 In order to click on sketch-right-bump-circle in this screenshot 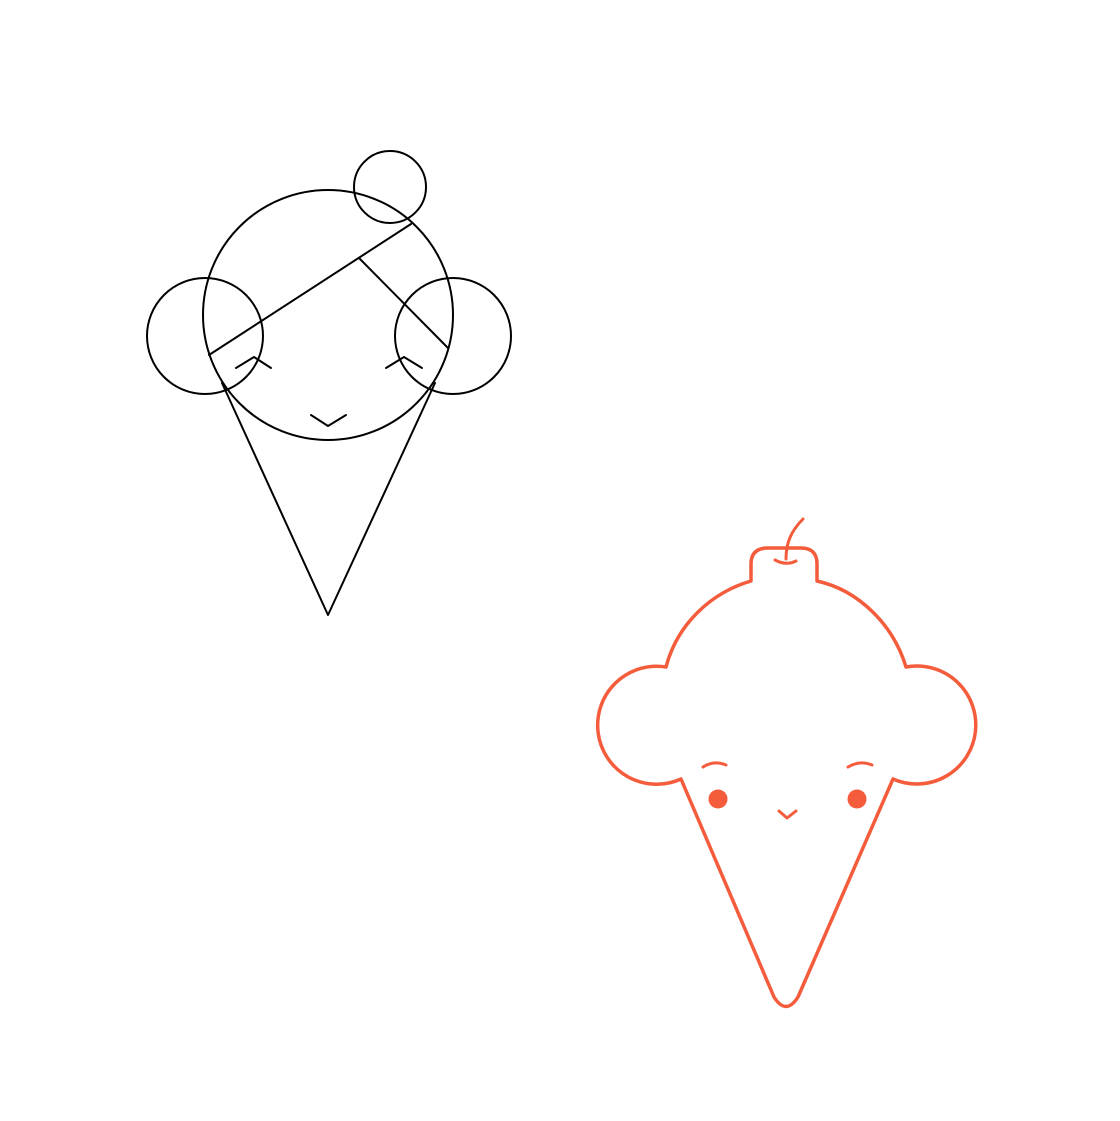, I will do `click(453, 336)`.